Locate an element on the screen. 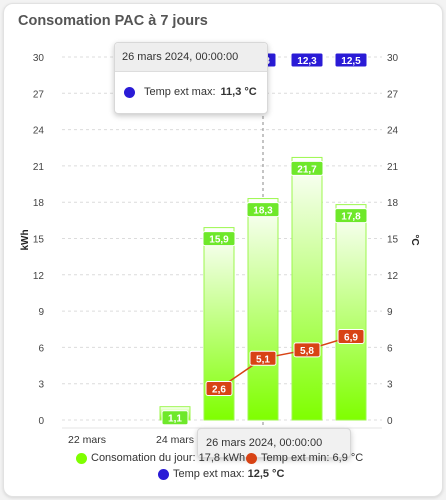 This screenshot has width=446, height=500. y-tick-right: 9 is located at coordinates (390, 312).